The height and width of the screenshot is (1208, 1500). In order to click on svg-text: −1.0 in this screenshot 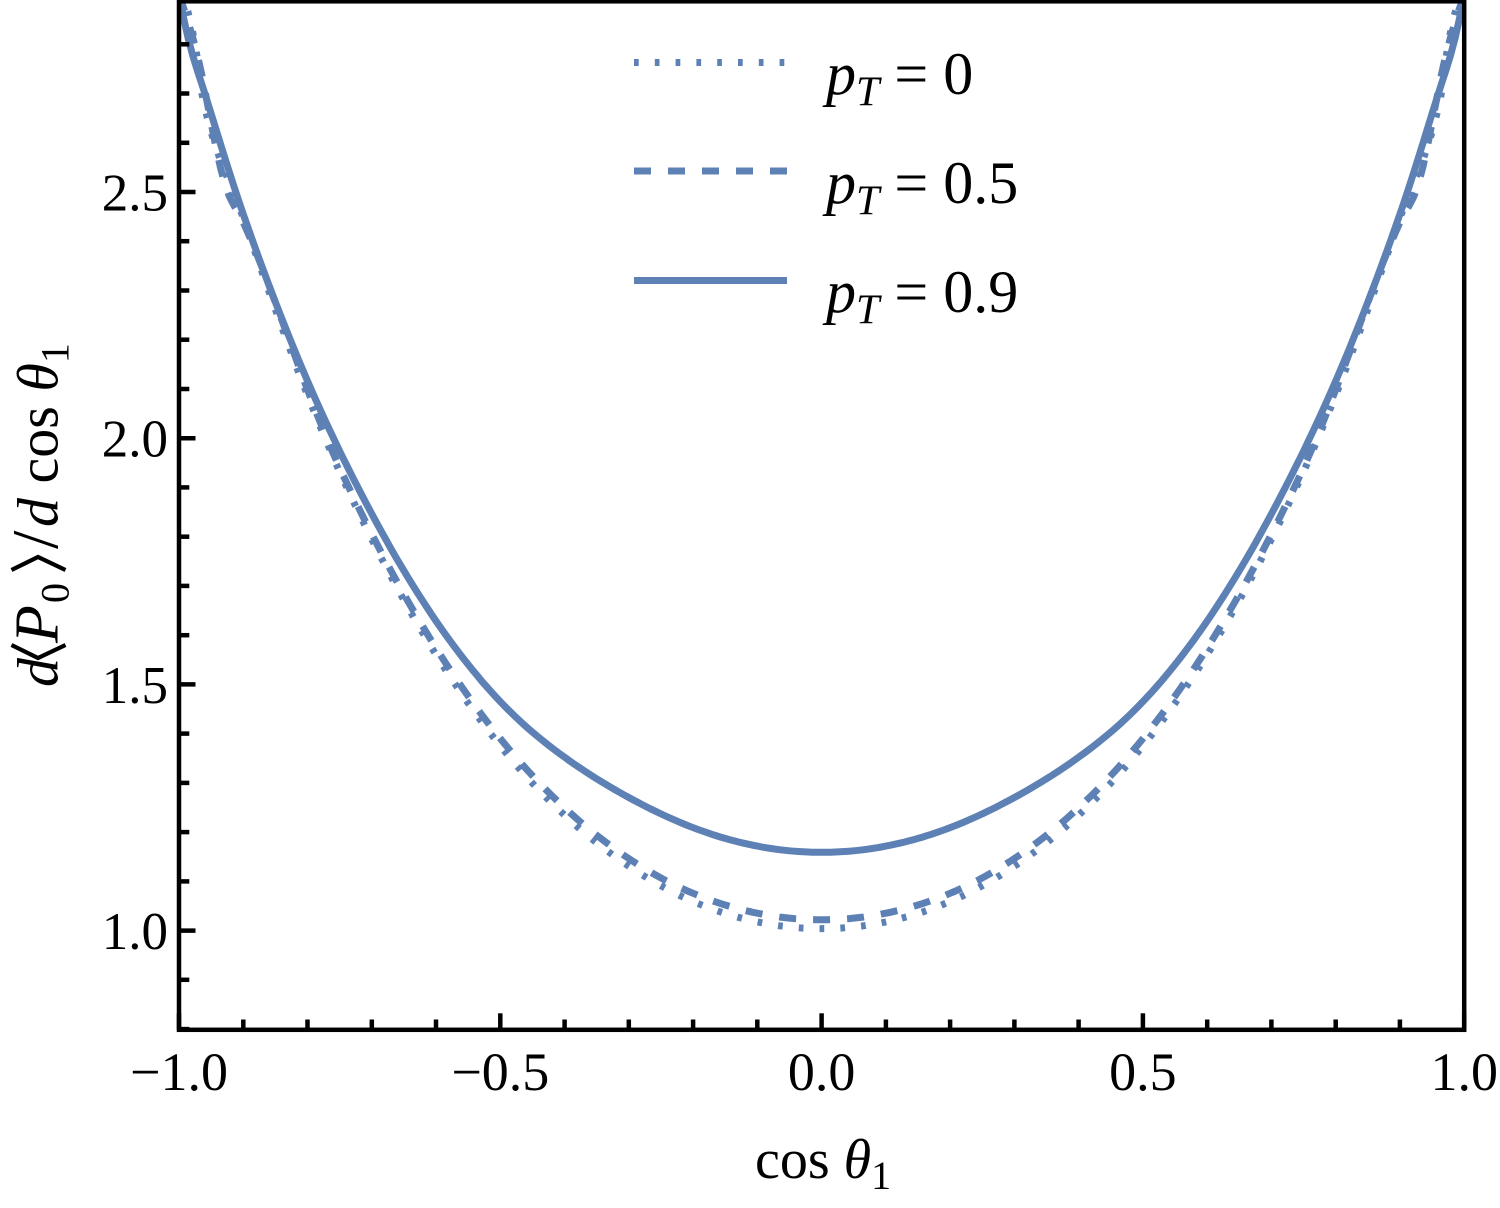, I will do `click(179, 1072)`.